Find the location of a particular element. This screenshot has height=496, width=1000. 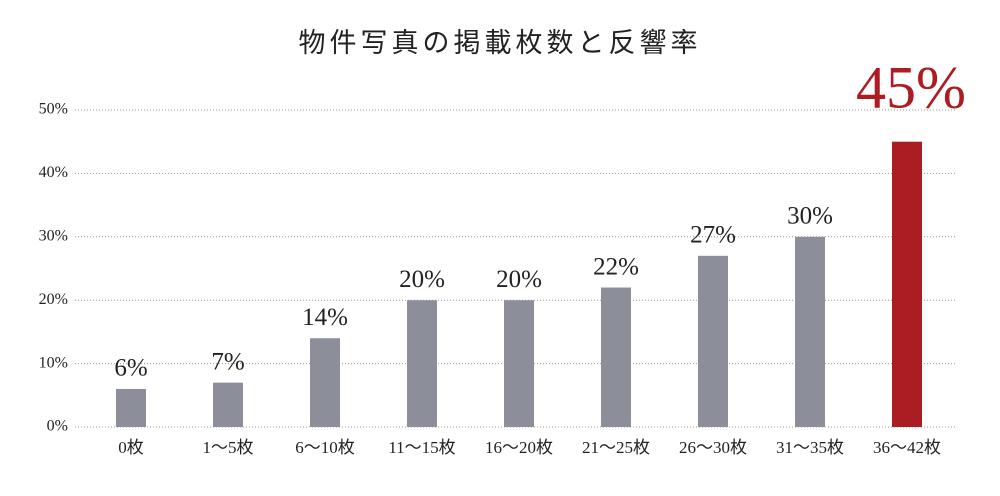

x-tick-label: 6～10枚 is located at coordinates (325, 447).